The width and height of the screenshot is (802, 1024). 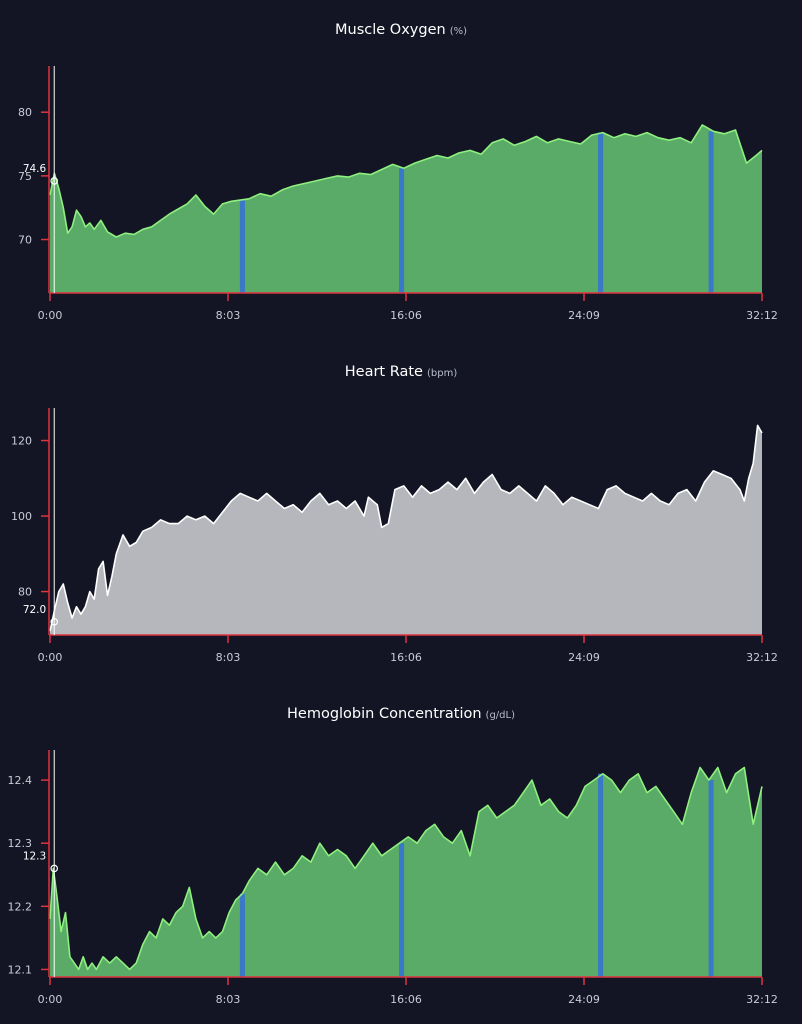 What do you see at coordinates (25, 176) in the screenshot?
I see `smo2-y-tick-label: 75` at bounding box center [25, 176].